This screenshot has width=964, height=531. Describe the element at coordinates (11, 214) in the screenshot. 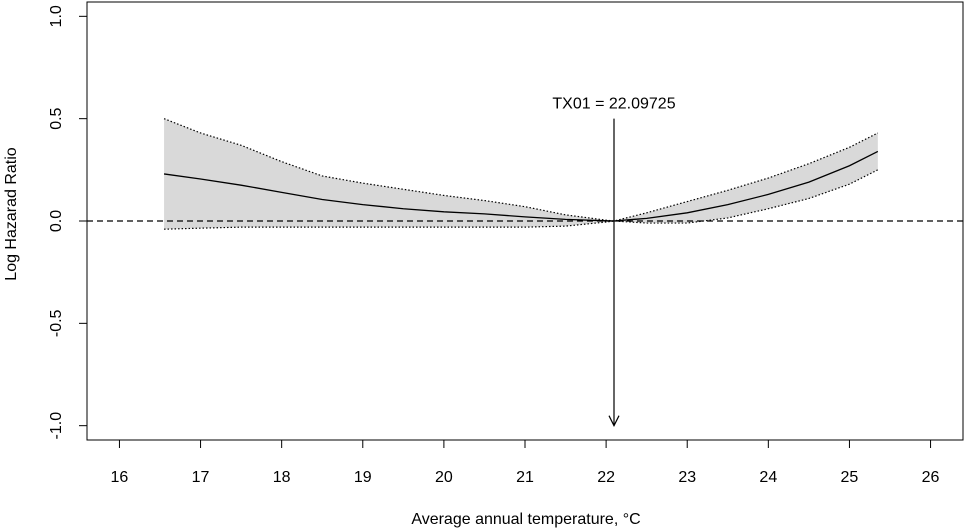

I see `y-axis-label: Log Hazarad Ratio` at that location.